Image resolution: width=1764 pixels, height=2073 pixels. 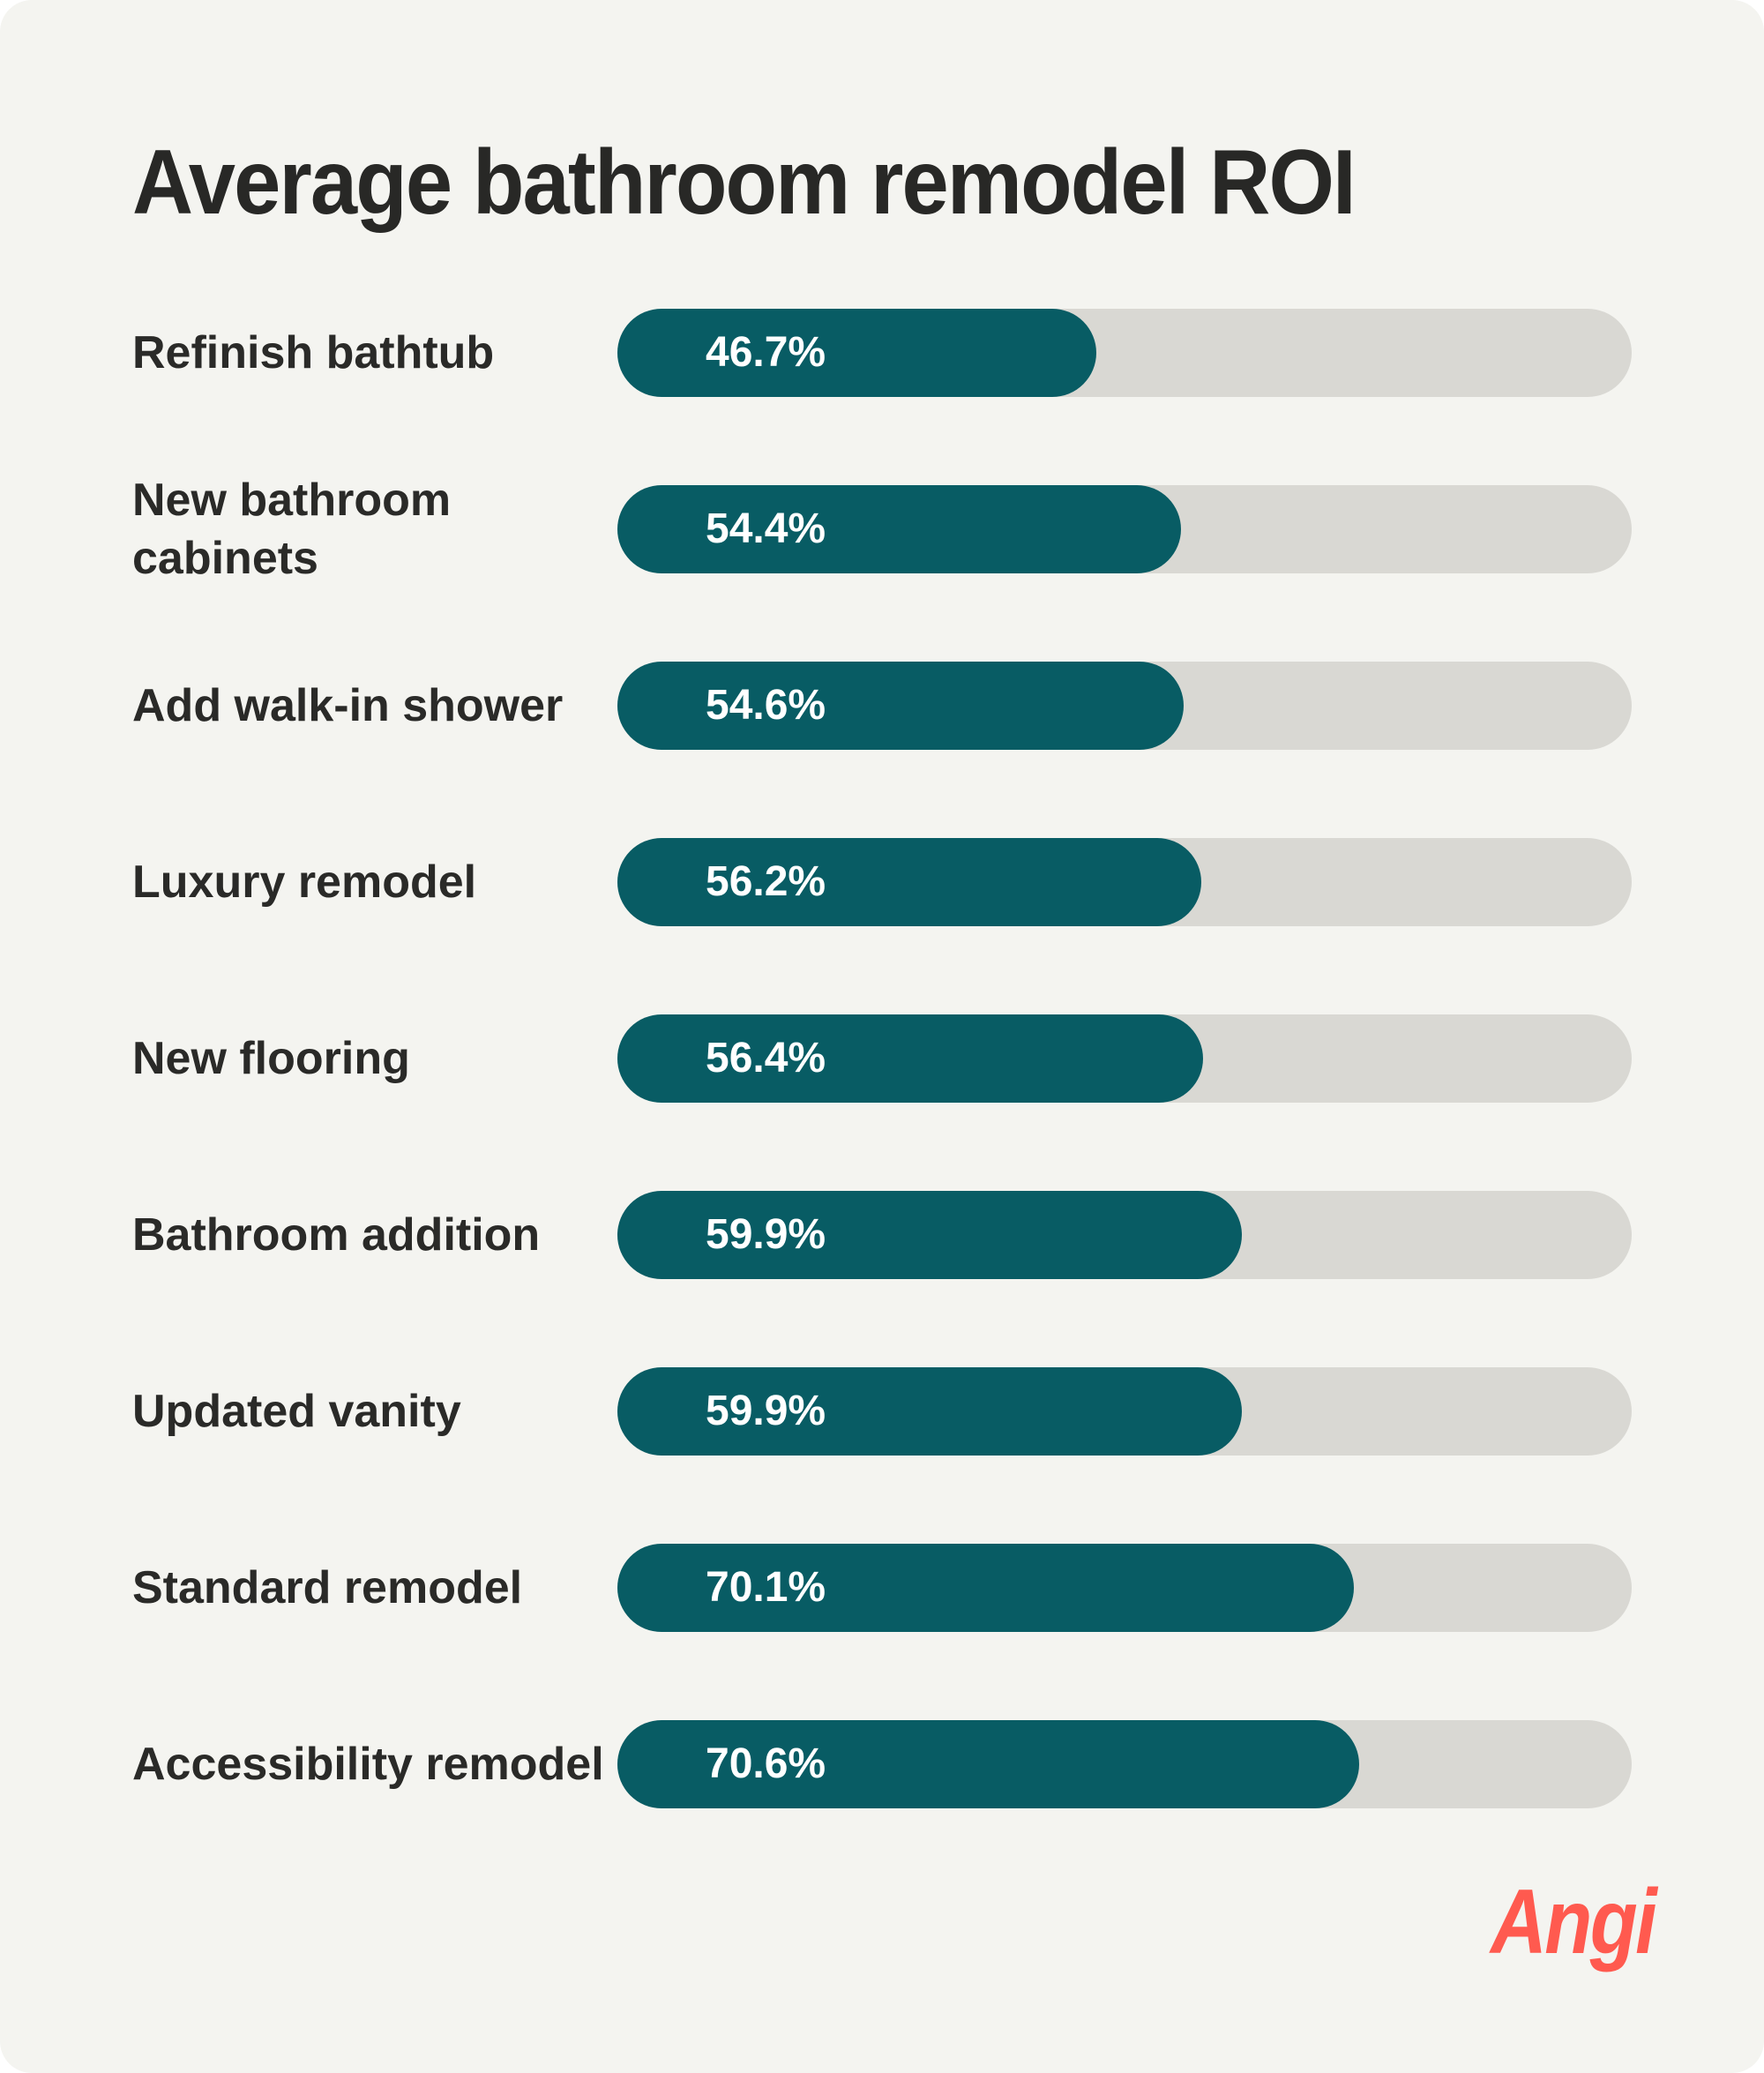 I want to click on angi-logo: Angi, so click(x=1574, y=1922).